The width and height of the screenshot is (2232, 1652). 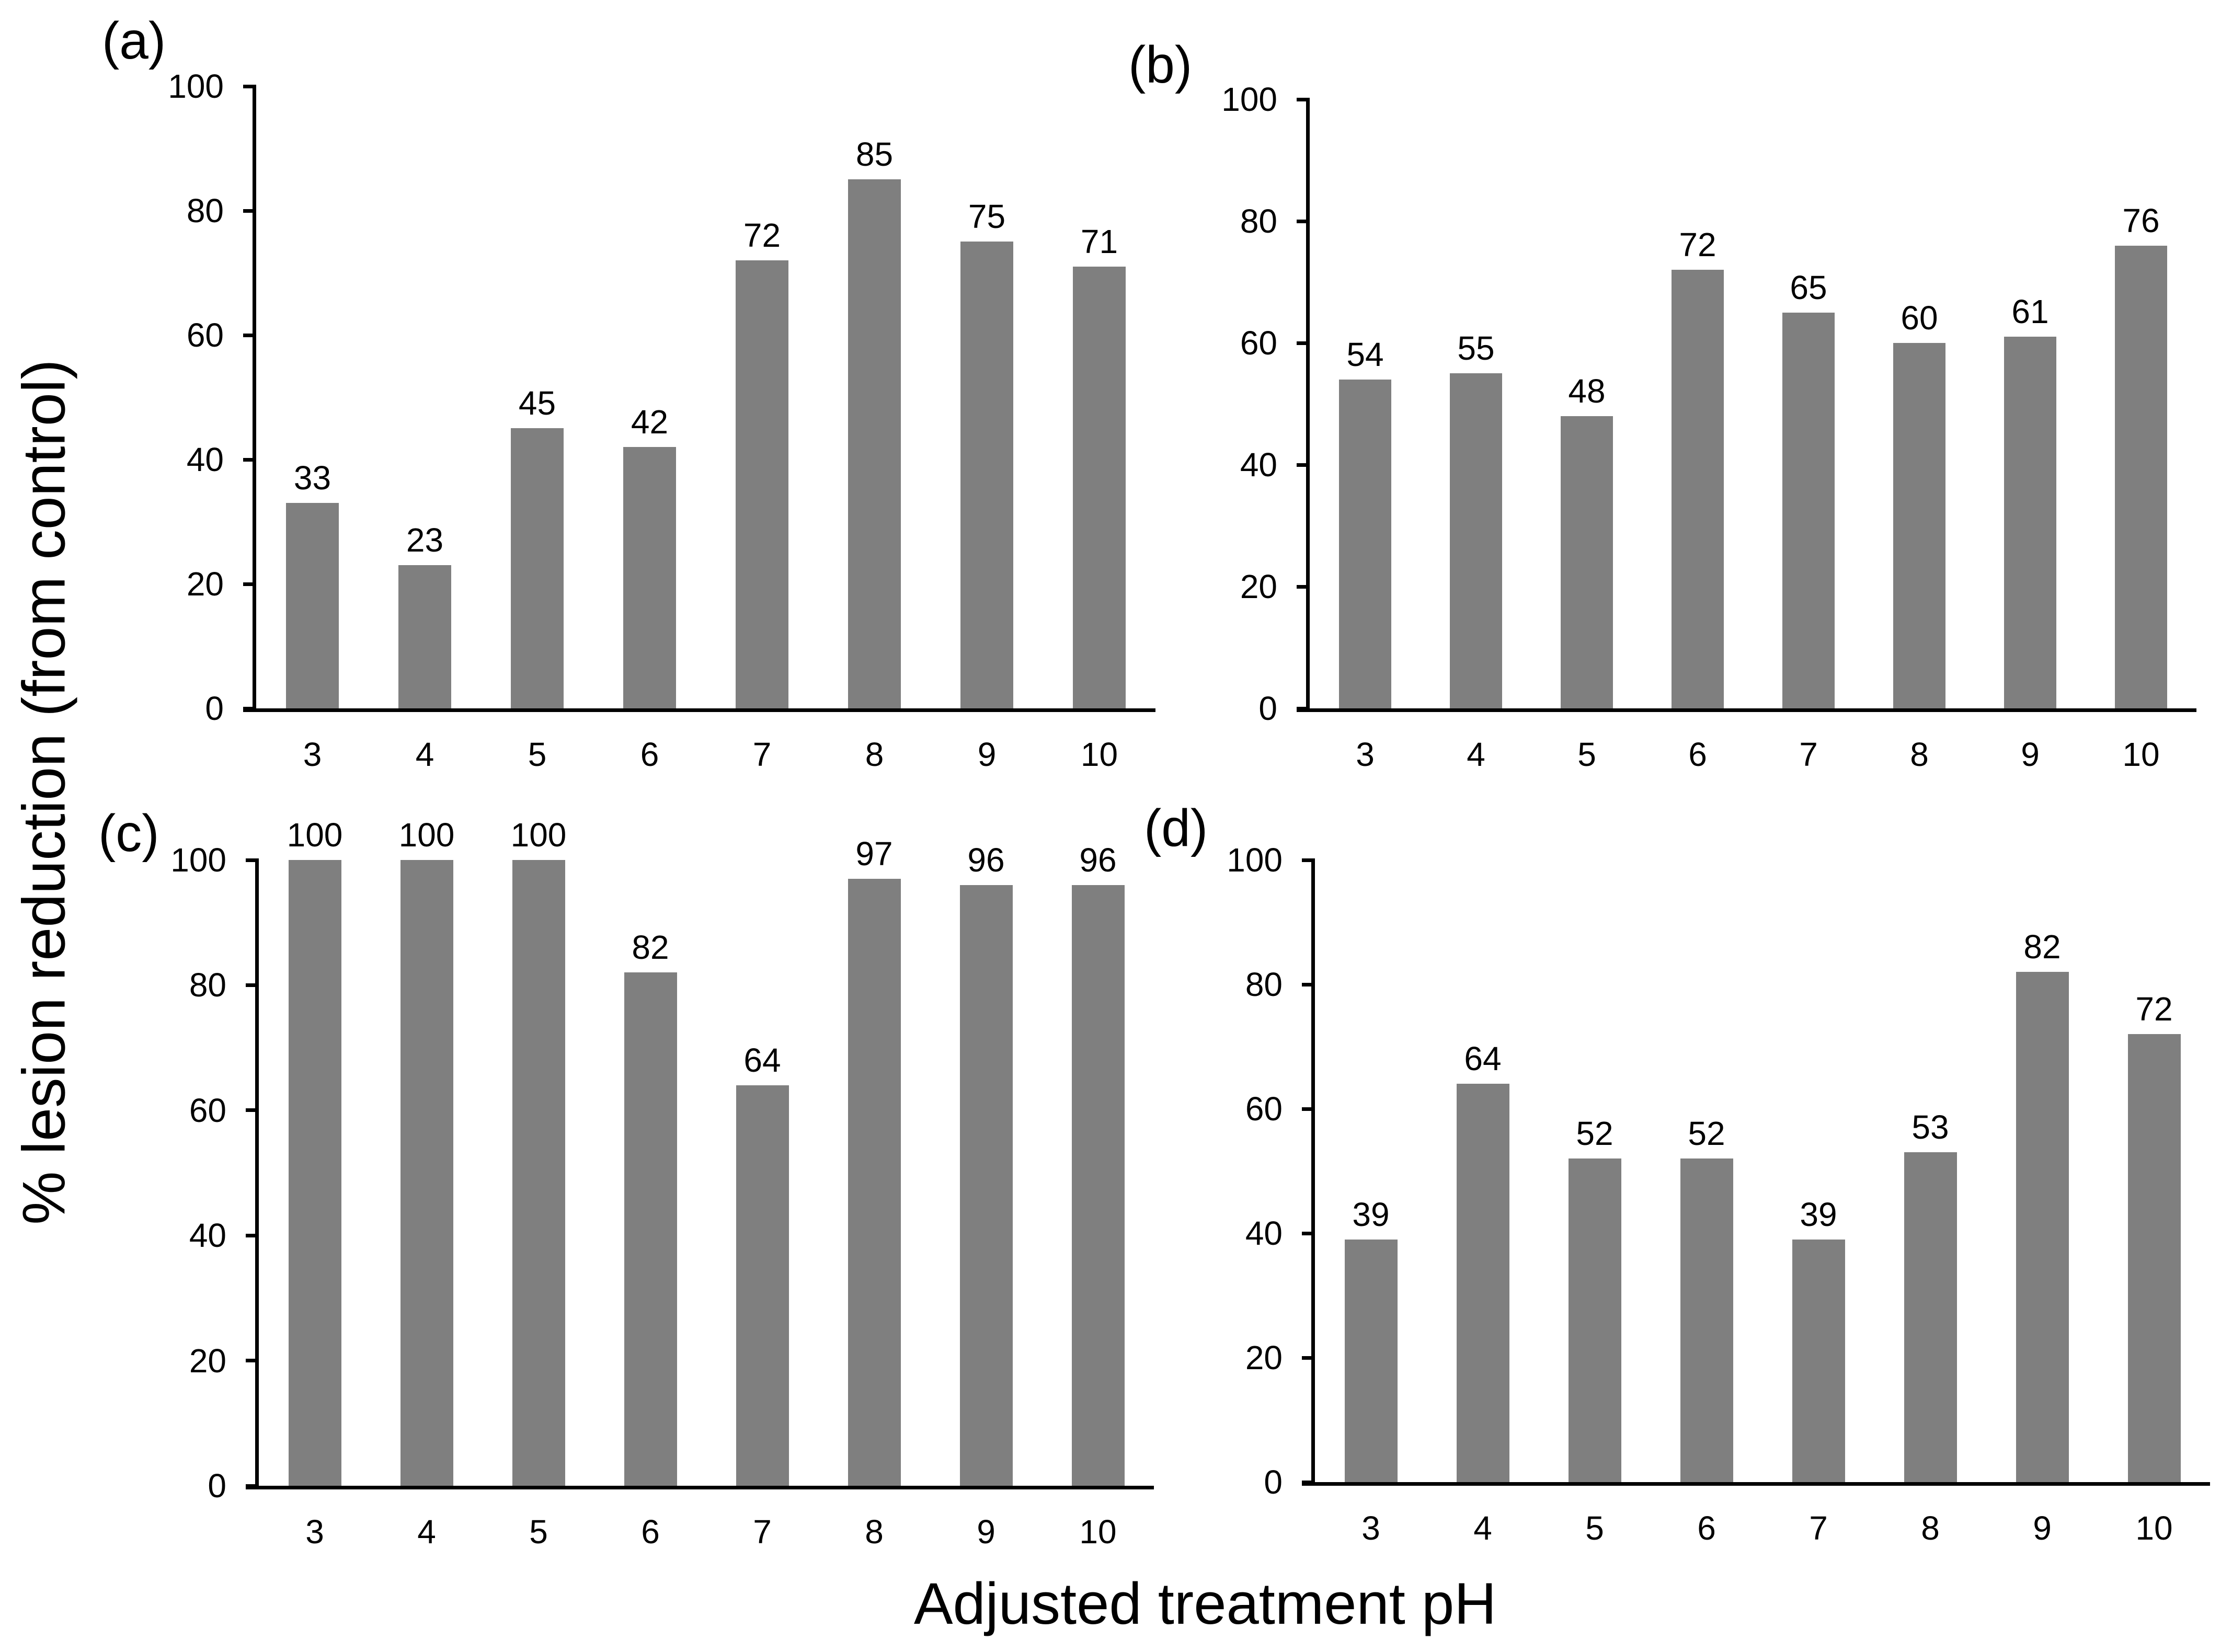 I want to click on bar-value-label: 85, so click(x=874, y=154).